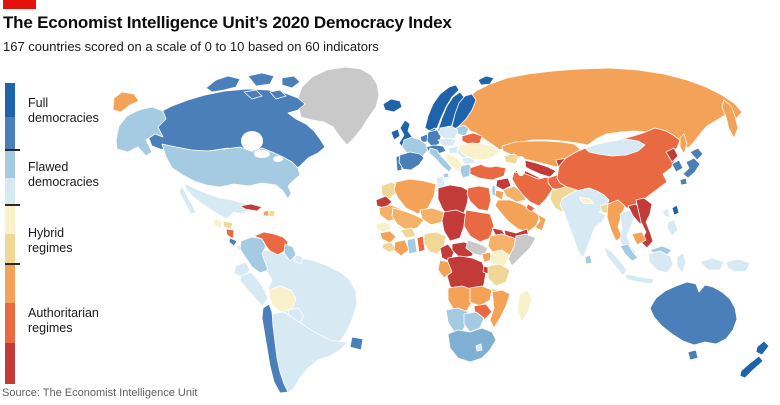 The width and height of the screenshot is (780, 405). I want to click on black-sea, so click(490, 163).